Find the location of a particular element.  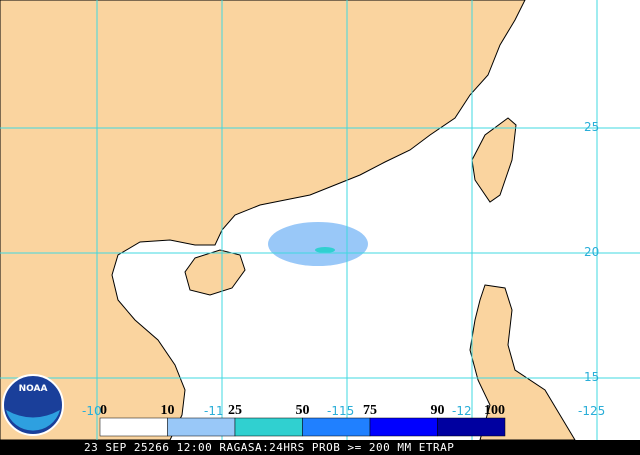

legend-label: 0 is located at coordinates (103, 410).